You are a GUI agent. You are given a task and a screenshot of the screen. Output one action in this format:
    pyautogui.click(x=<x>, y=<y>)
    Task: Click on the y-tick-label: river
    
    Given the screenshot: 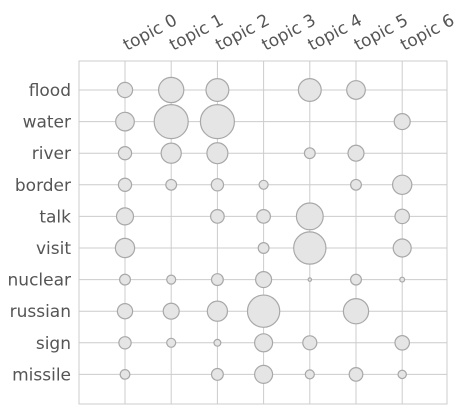 What is the action you would take?
    pyautogui.click(x=51, y=154)
    